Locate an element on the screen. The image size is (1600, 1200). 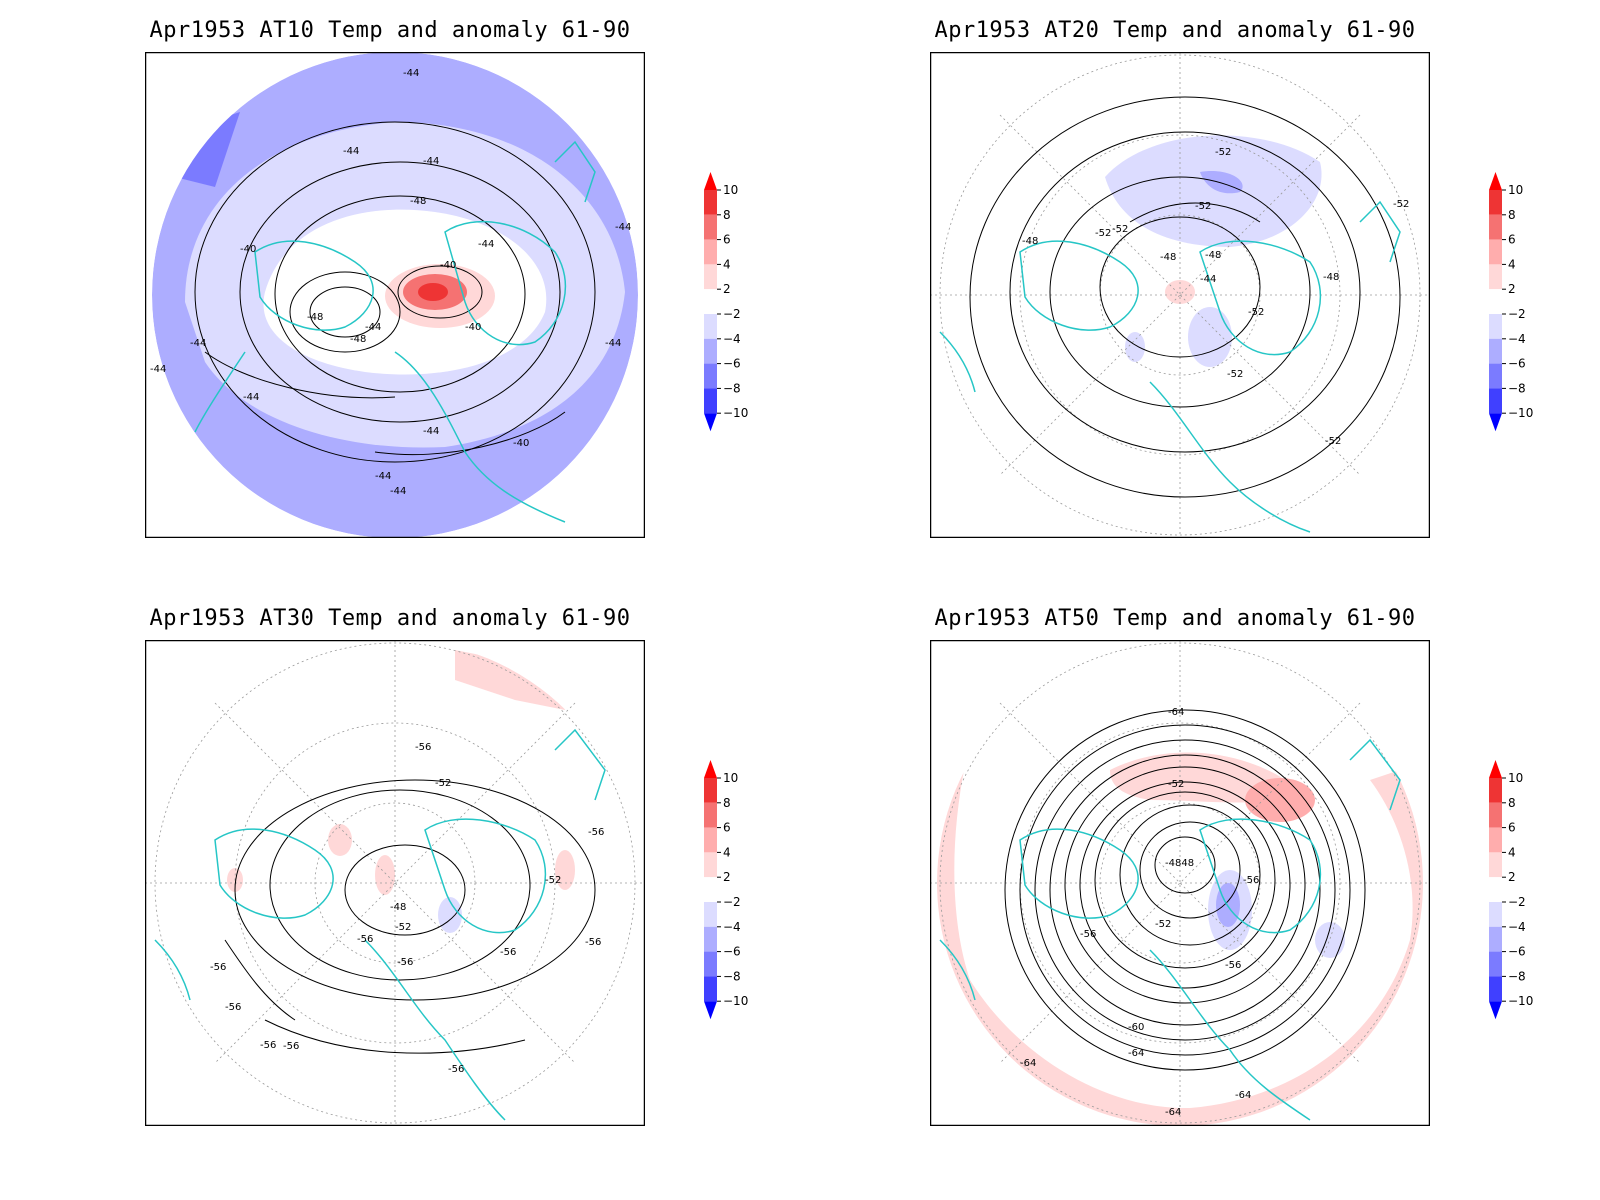
contour-label: -60 is located at coordinates (1136, 1027).